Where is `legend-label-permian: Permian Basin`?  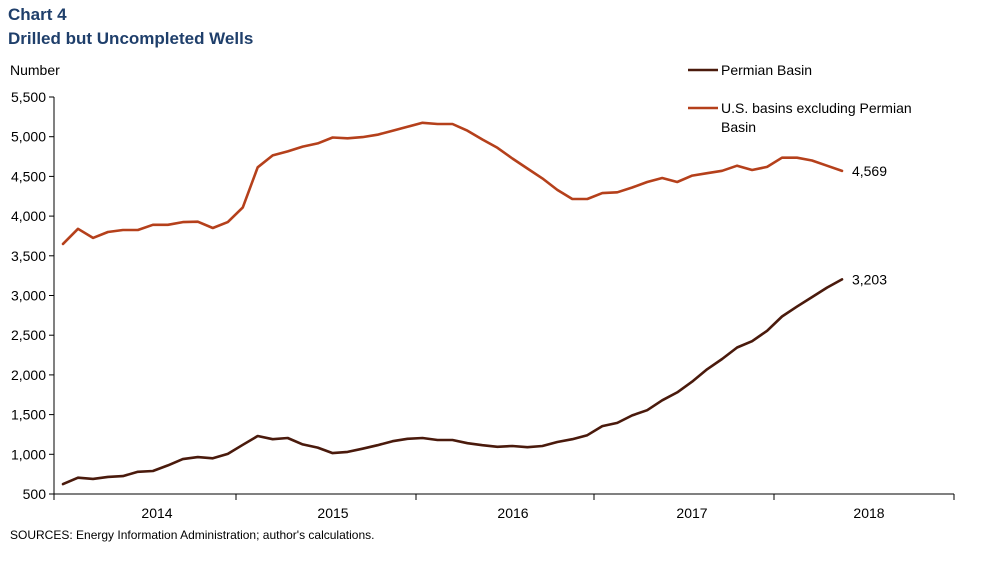 legend-label-permian: Permian Basin is located at coordinates (766, 70).